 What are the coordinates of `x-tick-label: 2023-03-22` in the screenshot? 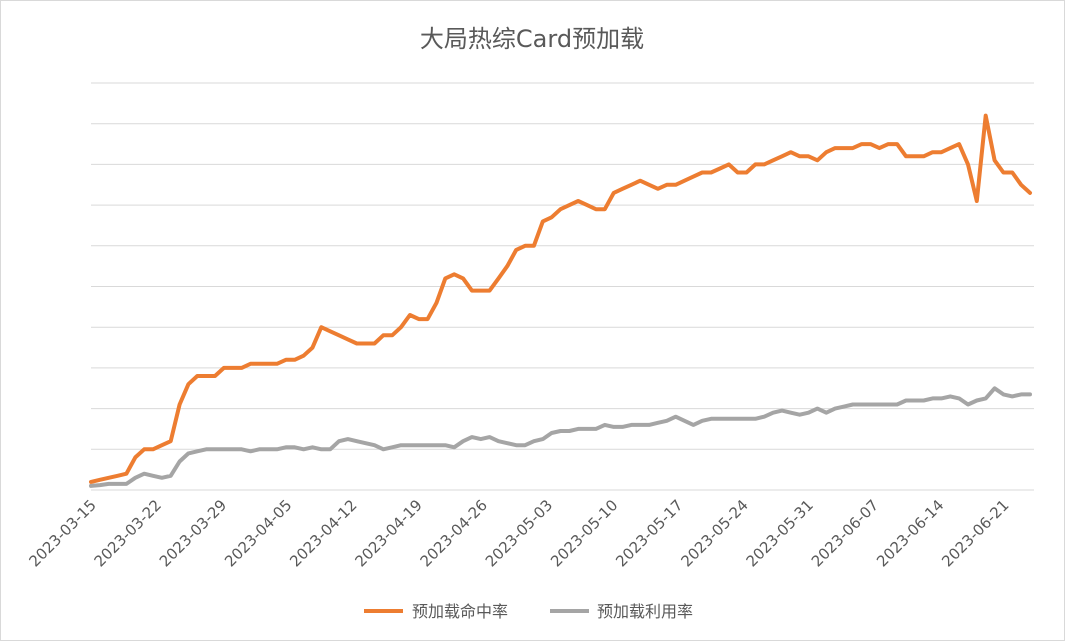 It's located at (128, 533).